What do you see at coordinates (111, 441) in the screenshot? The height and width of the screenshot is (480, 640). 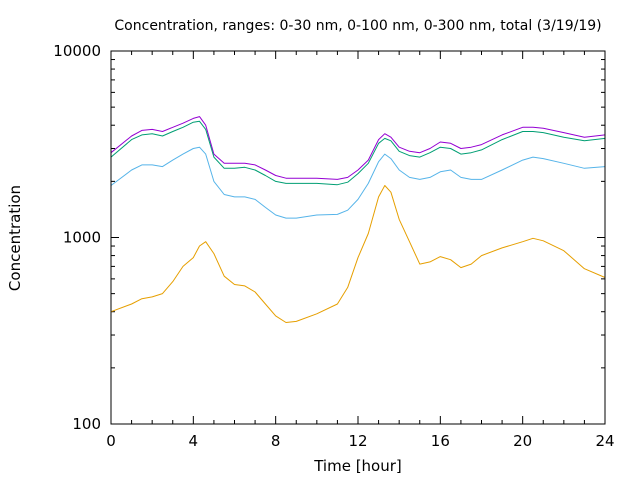 I see `x-tick-label: 0` at bounding box center [111, 441].